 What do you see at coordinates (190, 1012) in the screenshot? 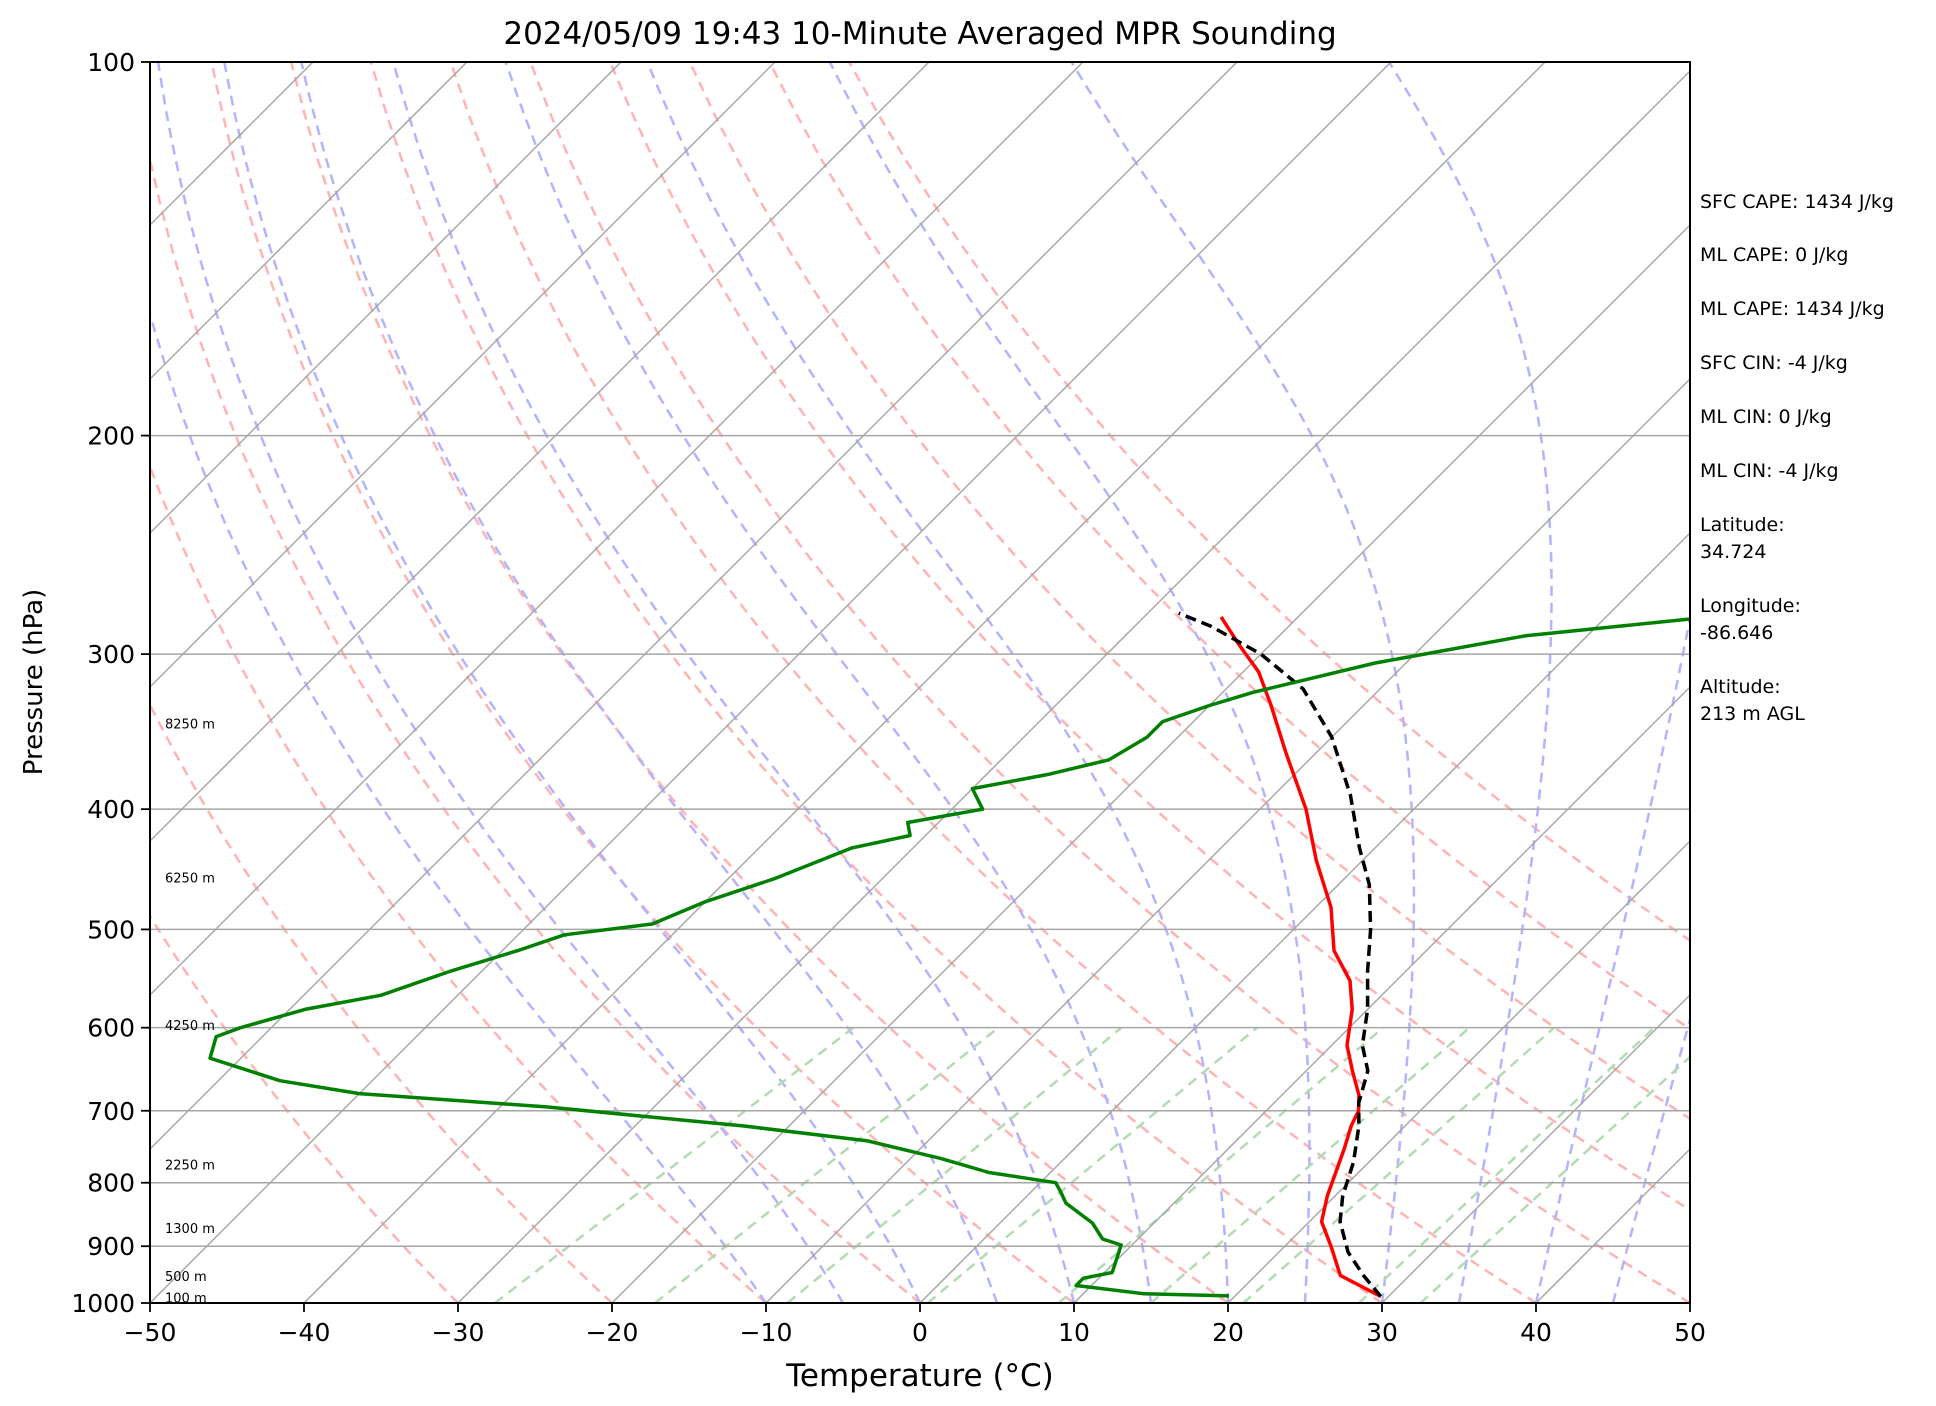
I see `height-labels: 8250 m 6250 m 4250 m 2250 m 1300 m 500 m 100 m` at bounding box center [190, 1012].